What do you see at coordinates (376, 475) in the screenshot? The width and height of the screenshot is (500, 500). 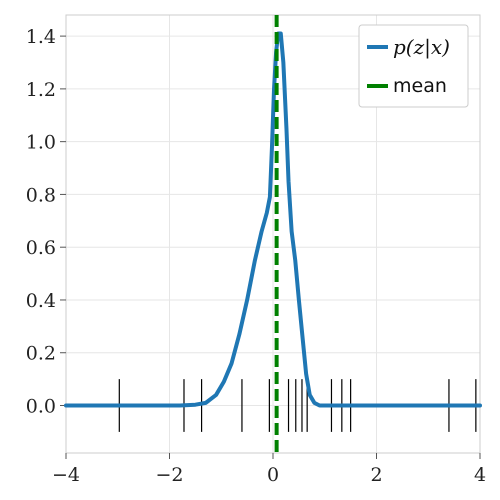 I see `x-tick-label: 2` at bounding box center [376, 475].